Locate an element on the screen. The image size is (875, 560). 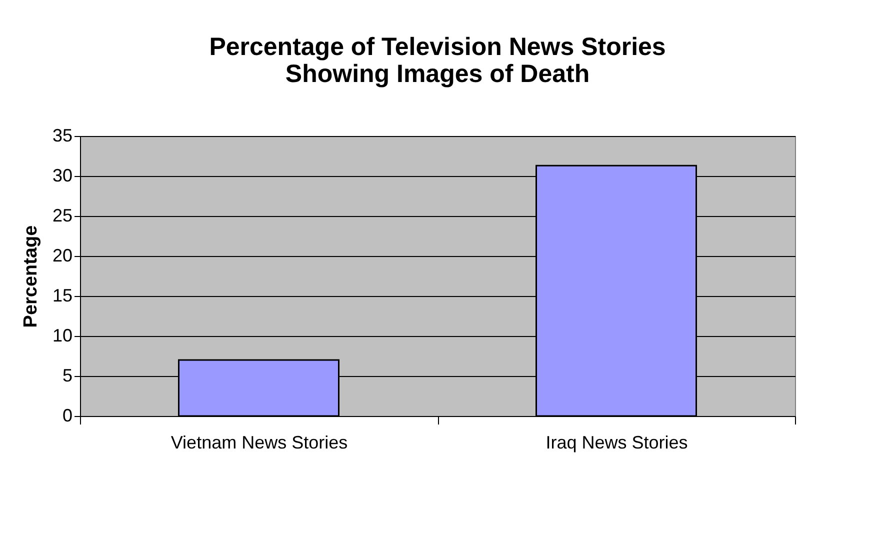
y-tick-label: 30 is located at coordinates (62, 176).